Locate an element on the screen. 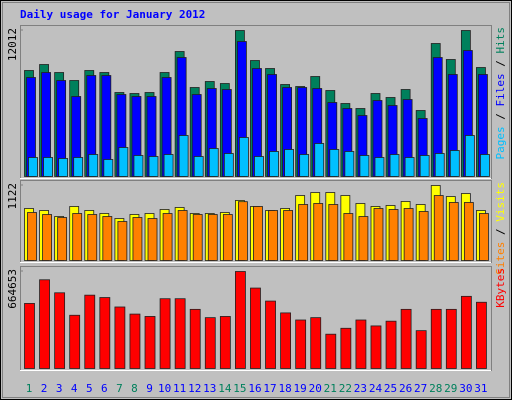 The height and width of the screenshot is (400, 512). y-tick-label: 12012 is located at coordinates (12, 44).